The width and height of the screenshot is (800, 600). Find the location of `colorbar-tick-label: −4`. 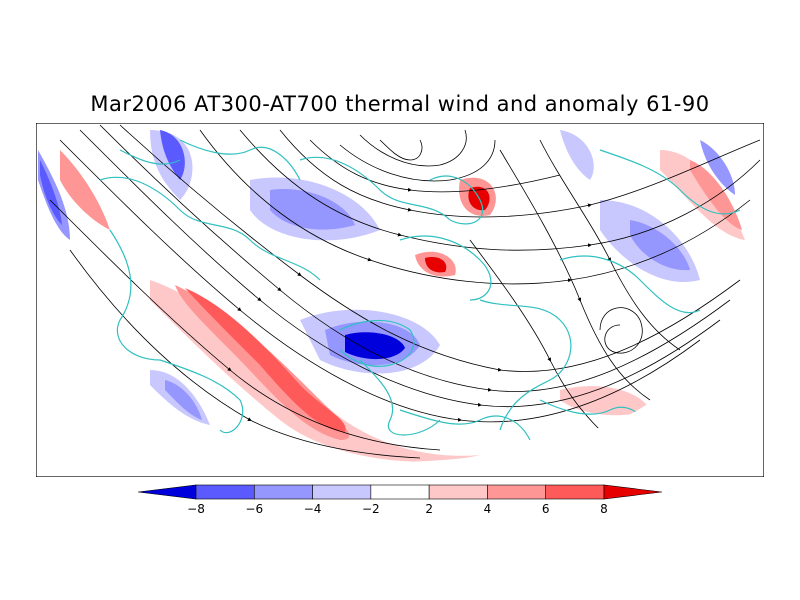

colorbar-tick-label: −4 is located at coordinates (313, 509).